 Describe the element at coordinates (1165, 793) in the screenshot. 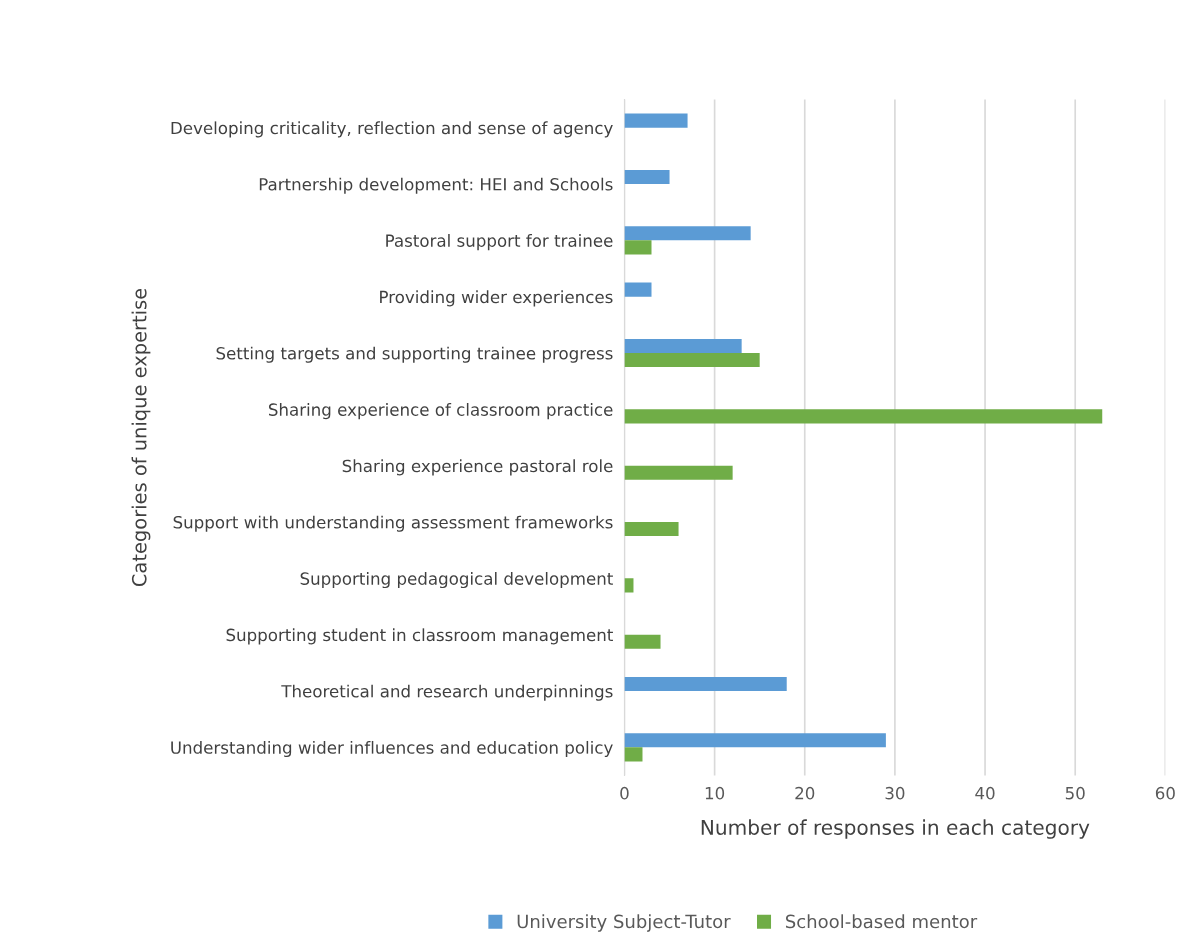

I see `x-tick-label: 60` at that location.